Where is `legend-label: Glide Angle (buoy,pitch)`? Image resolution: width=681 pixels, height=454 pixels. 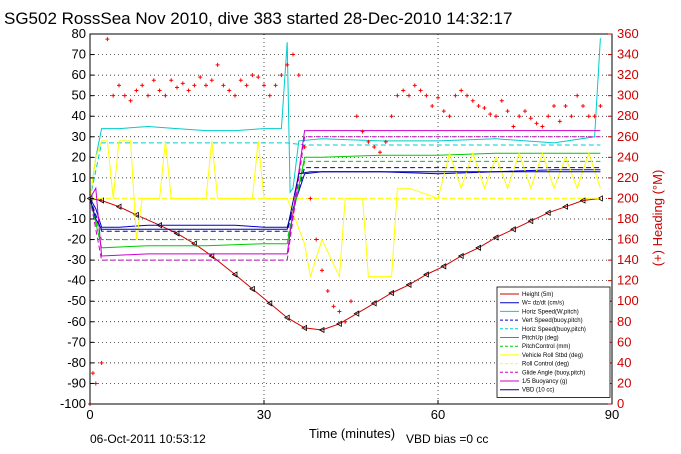 legend-label: Glide Angle (buoy,pitch) is located at coordinates (553, 373).